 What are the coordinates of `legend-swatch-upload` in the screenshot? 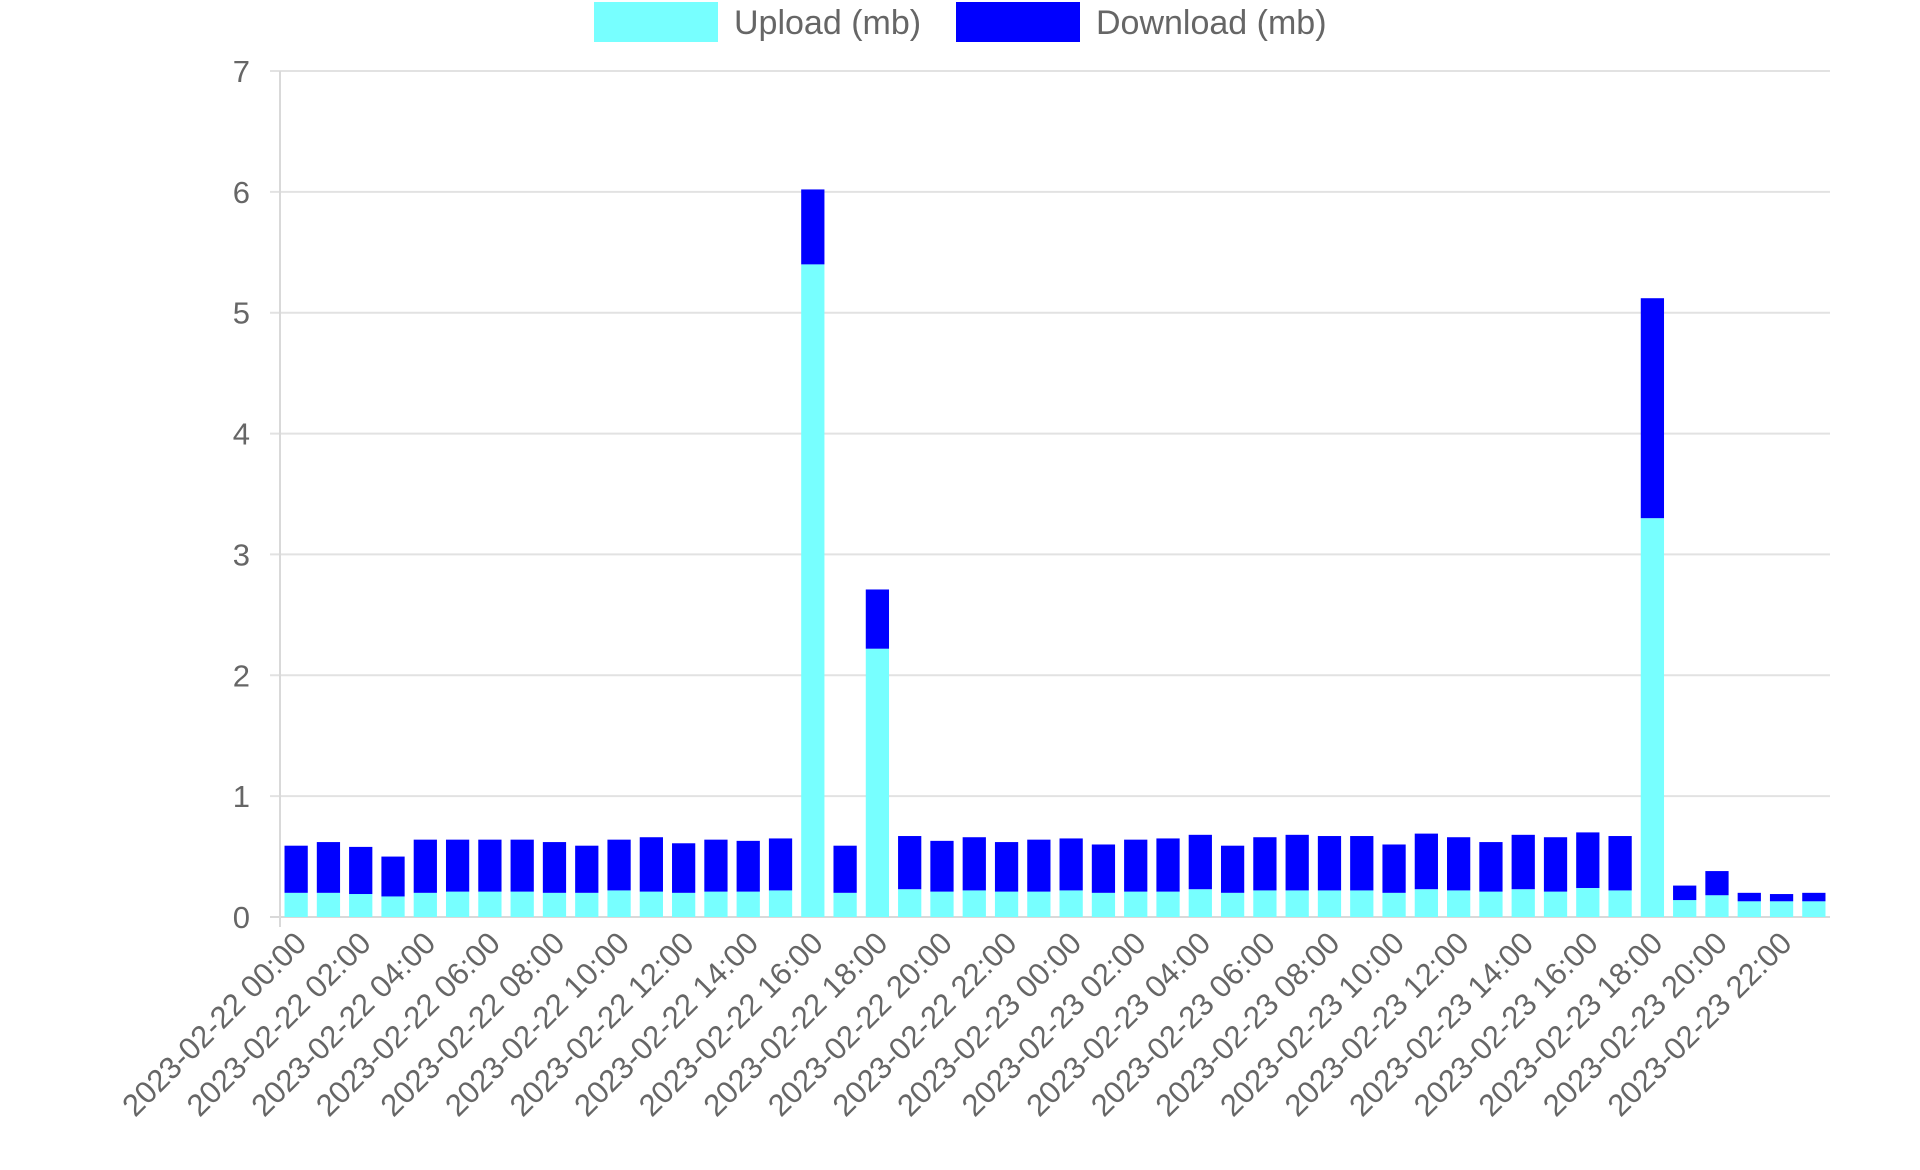 It's located at (656, 22).